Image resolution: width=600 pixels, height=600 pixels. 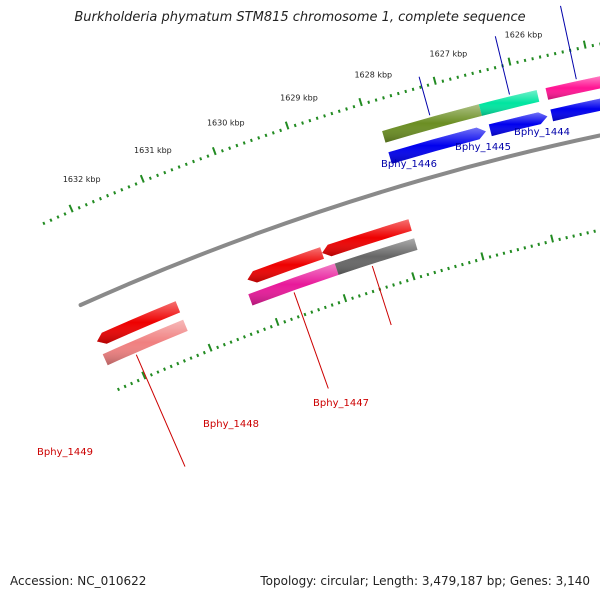 I want to click on kbp-label: 1628 kbp, so click(x=373, y=74).